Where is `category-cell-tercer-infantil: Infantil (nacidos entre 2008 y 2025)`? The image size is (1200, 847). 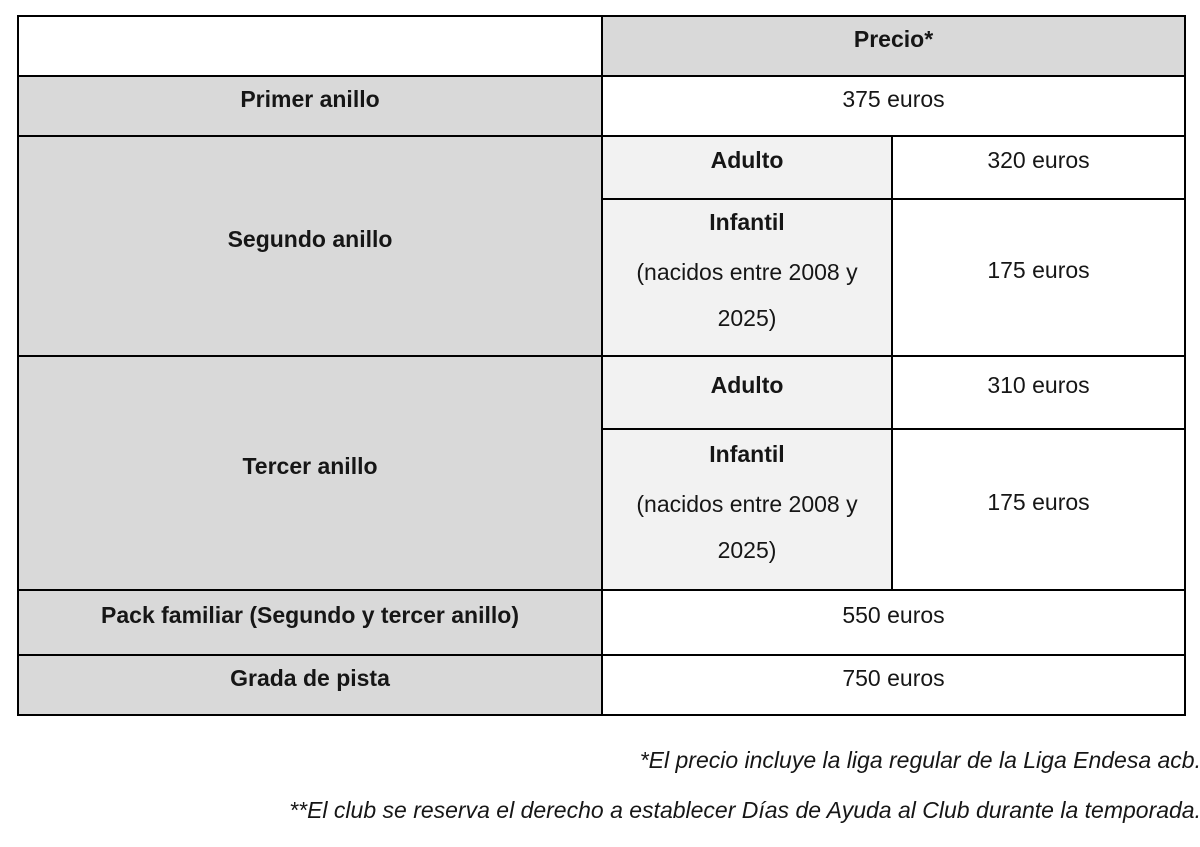 category-cell-tercer-infantil: Infantil (nacidos entre 2008 y 2025) is located at coordinates (747, 509).